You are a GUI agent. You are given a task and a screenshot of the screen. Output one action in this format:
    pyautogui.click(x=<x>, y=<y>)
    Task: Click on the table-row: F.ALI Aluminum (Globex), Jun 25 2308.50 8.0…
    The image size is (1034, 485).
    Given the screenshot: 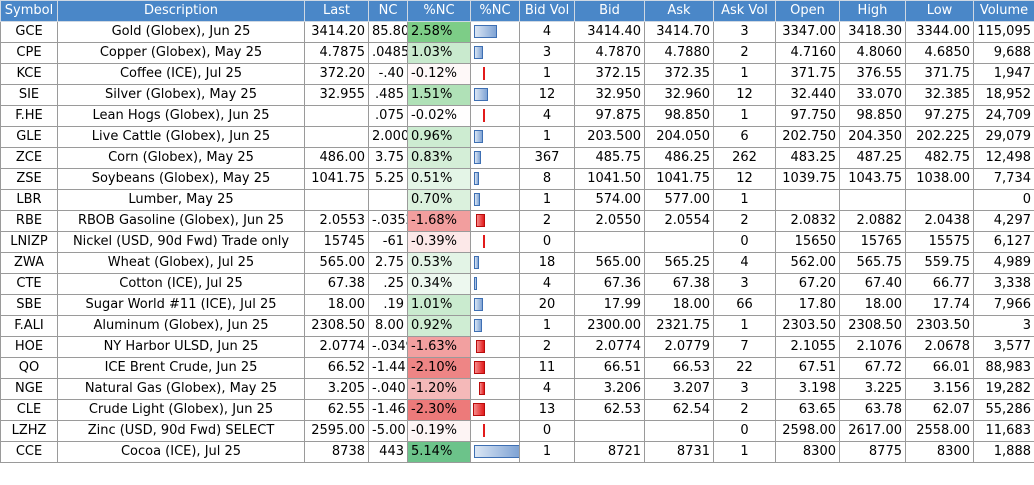 What is the action you would take?
    pyautogui.click(x=517, y=326)
    